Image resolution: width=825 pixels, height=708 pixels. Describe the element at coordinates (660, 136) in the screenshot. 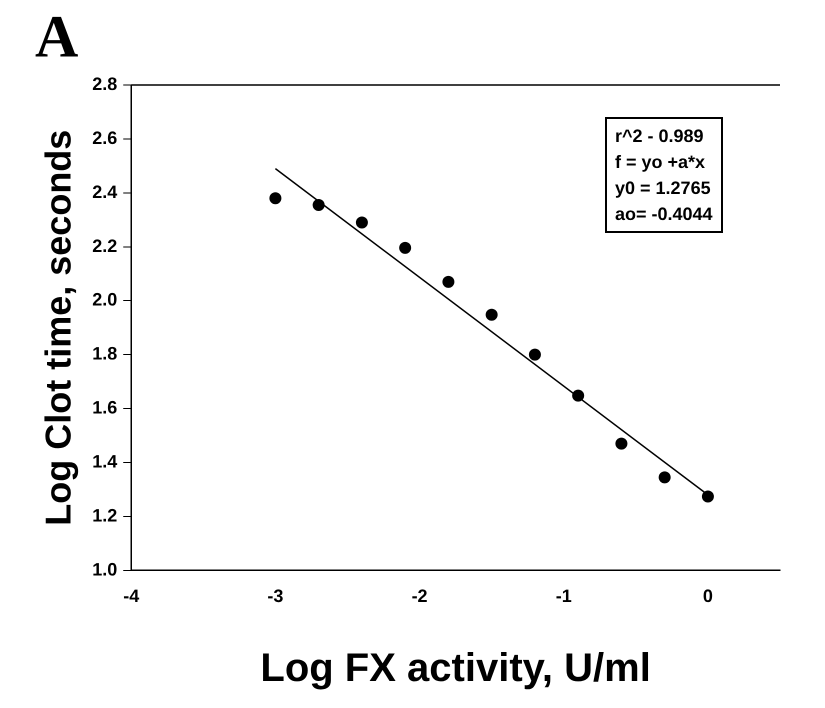

I see `annotation: r^2 - 0.989` at that location.